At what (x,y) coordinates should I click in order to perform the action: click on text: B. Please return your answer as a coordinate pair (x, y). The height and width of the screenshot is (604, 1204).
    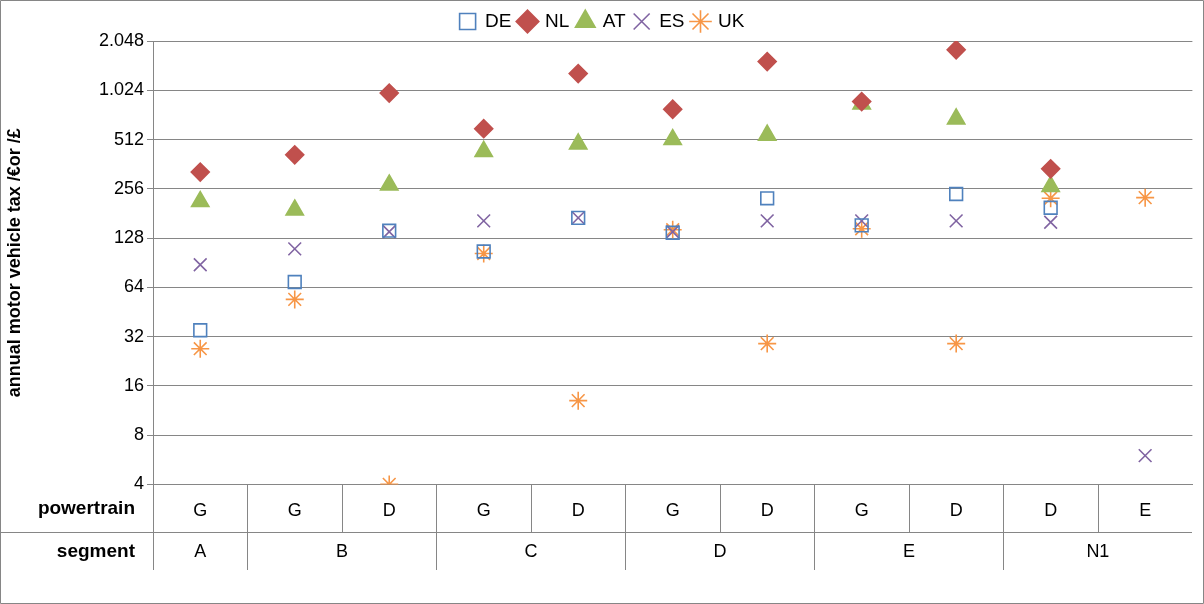
    Looking at the image, I should click on (341, 551).